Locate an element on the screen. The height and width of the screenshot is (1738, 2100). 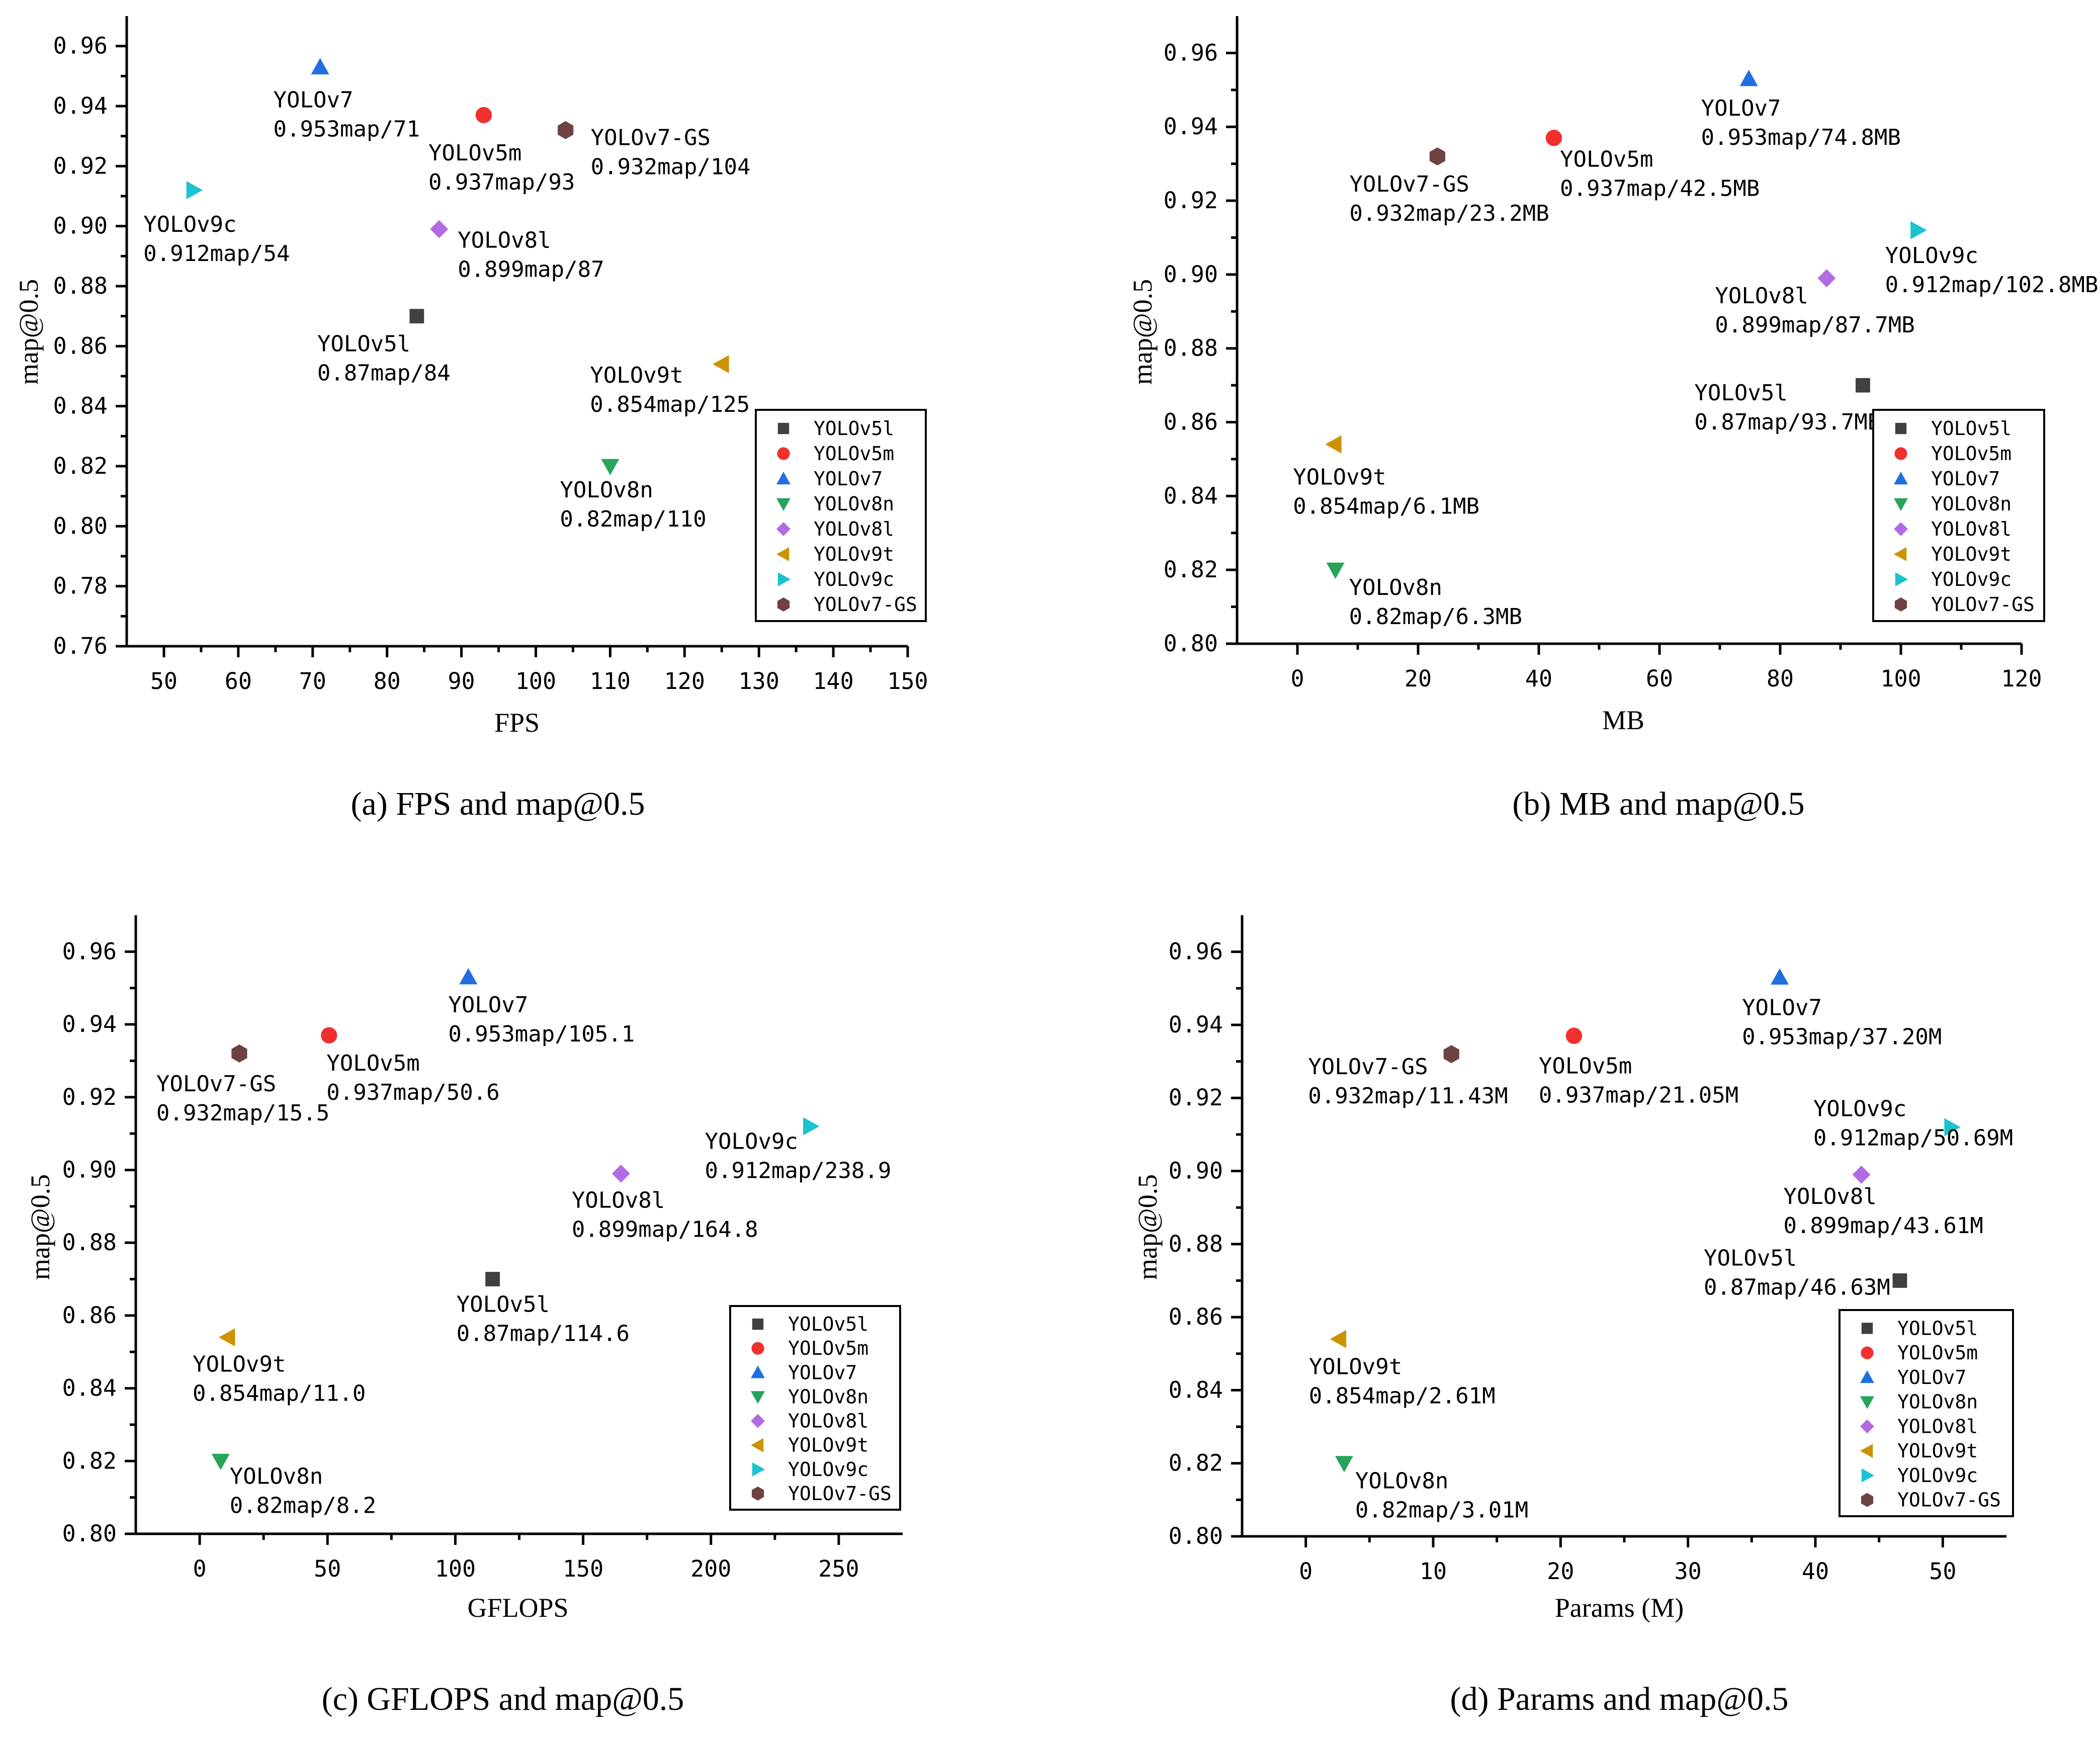
point-label-value: 0.953map/105.1 is located at coordinates (542, 1034).